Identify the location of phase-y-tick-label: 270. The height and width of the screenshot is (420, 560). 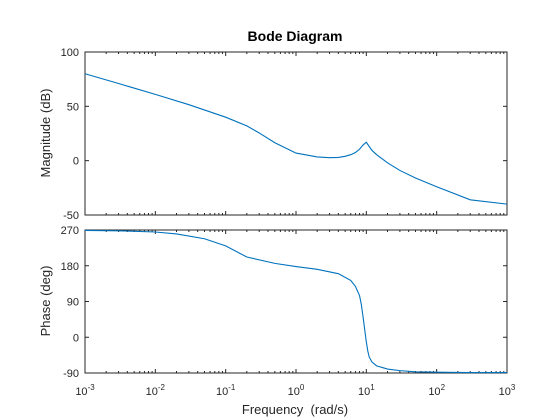
(70, 231).